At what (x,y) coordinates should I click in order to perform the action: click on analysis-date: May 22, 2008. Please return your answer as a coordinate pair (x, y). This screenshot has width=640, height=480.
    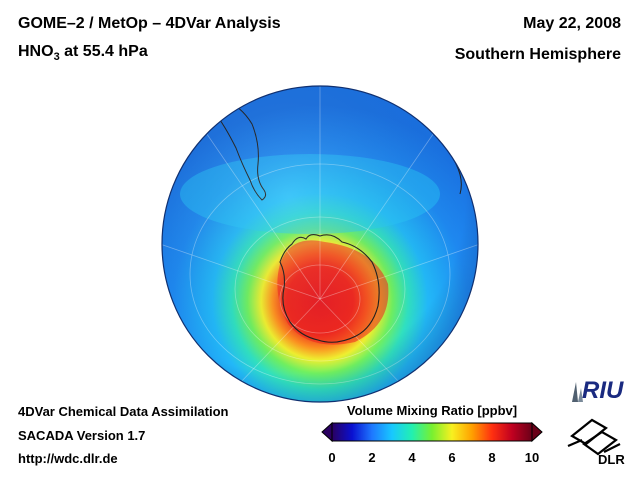
    Looking at the image, I should click on (572, 23).